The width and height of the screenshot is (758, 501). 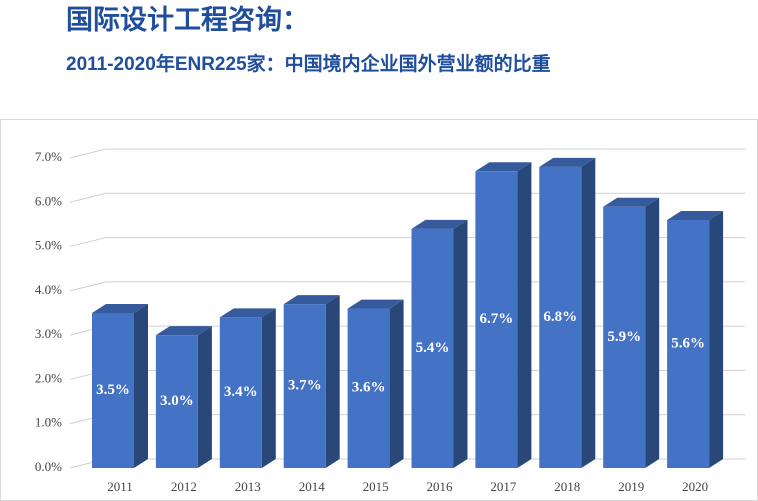 What do you see at coordinates (184, 486) in the screenshot?
I see `x-tick-label: 2012` at bounding box center [184, 486].